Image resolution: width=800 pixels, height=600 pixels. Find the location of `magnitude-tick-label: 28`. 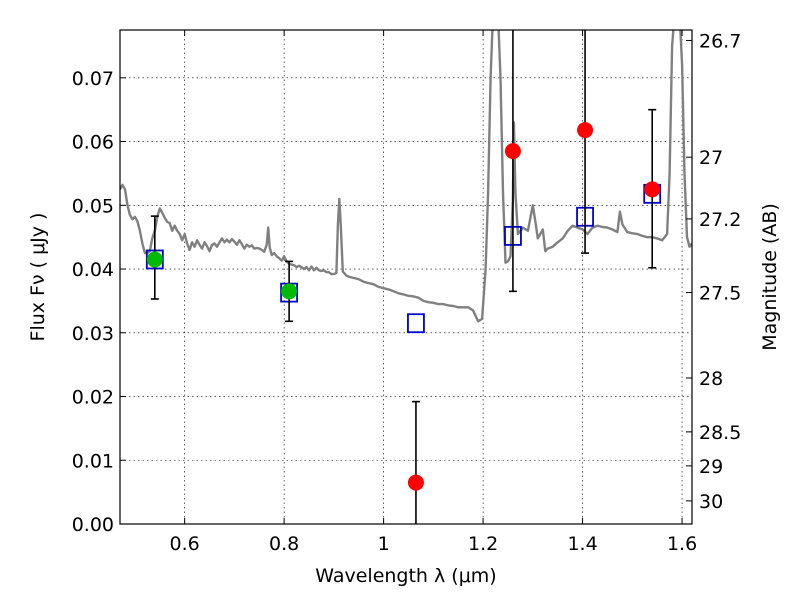

magnitude-tick-label: 28 is located at coordinates (711, 379).